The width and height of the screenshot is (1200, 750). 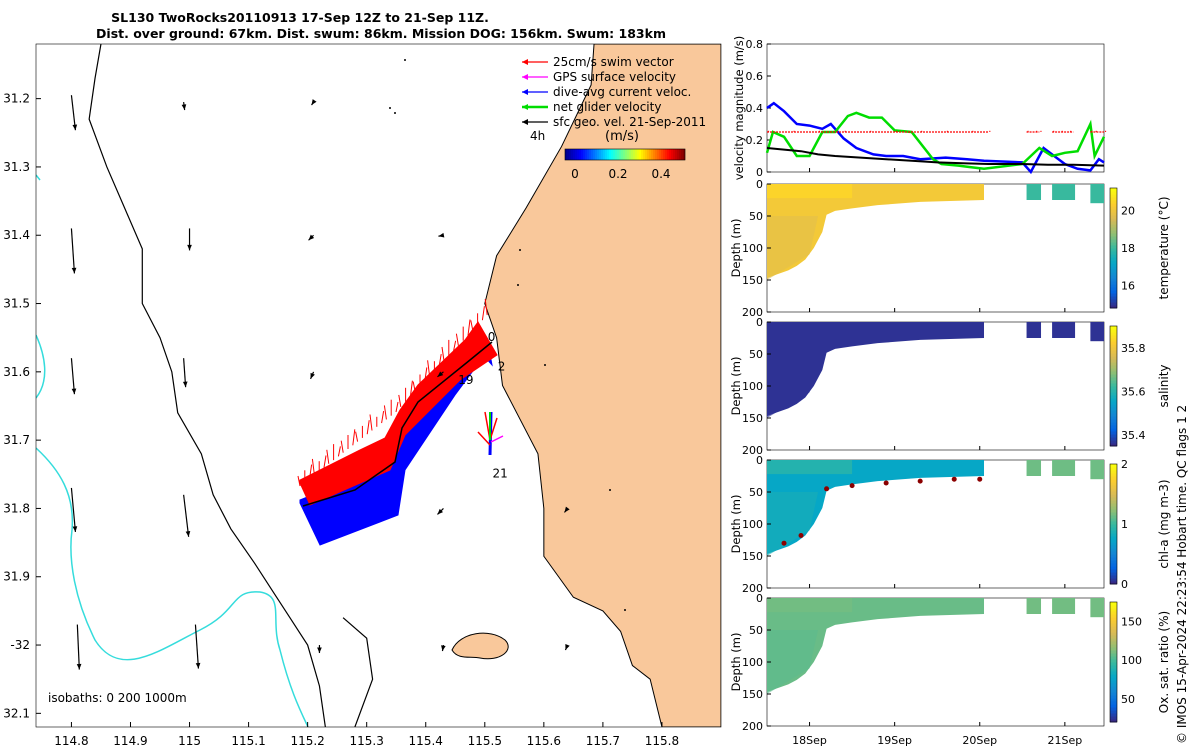 I want to click on oxygen-colorbar-tick: 100, so click(x=1131, y=660).